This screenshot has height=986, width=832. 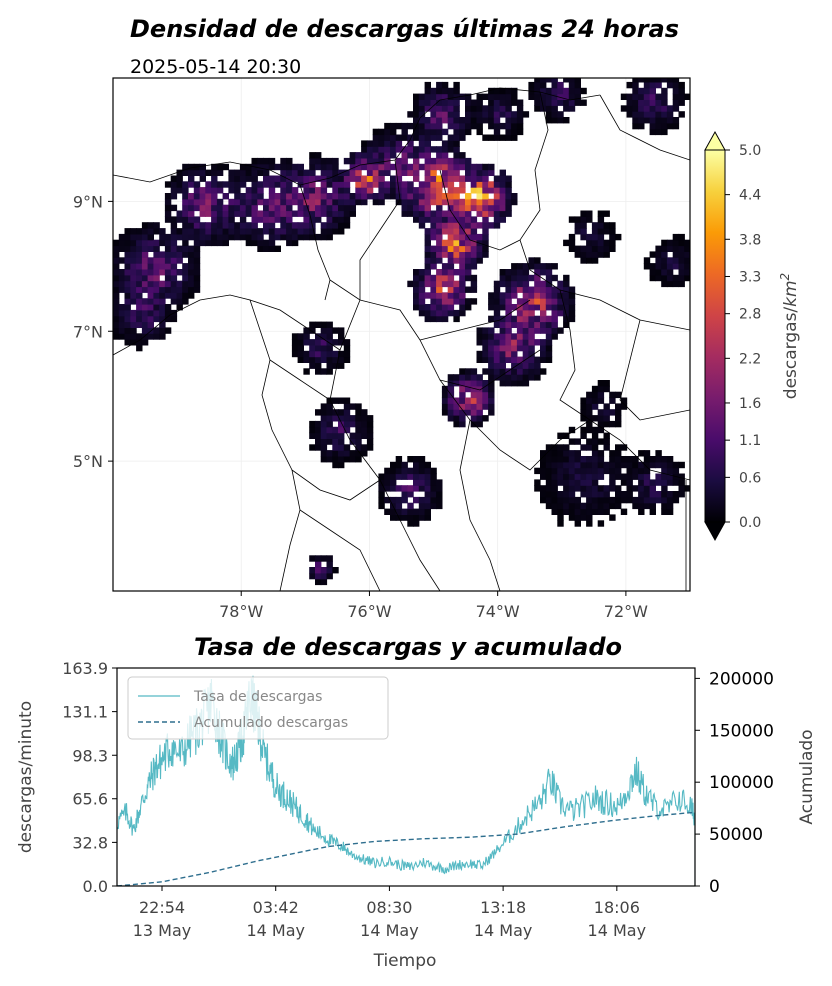 What do you see at coordinates (750, 315) in the screenshot?
I see `colorbar-tick-label: 2.8` at bounding box center [750, 315].